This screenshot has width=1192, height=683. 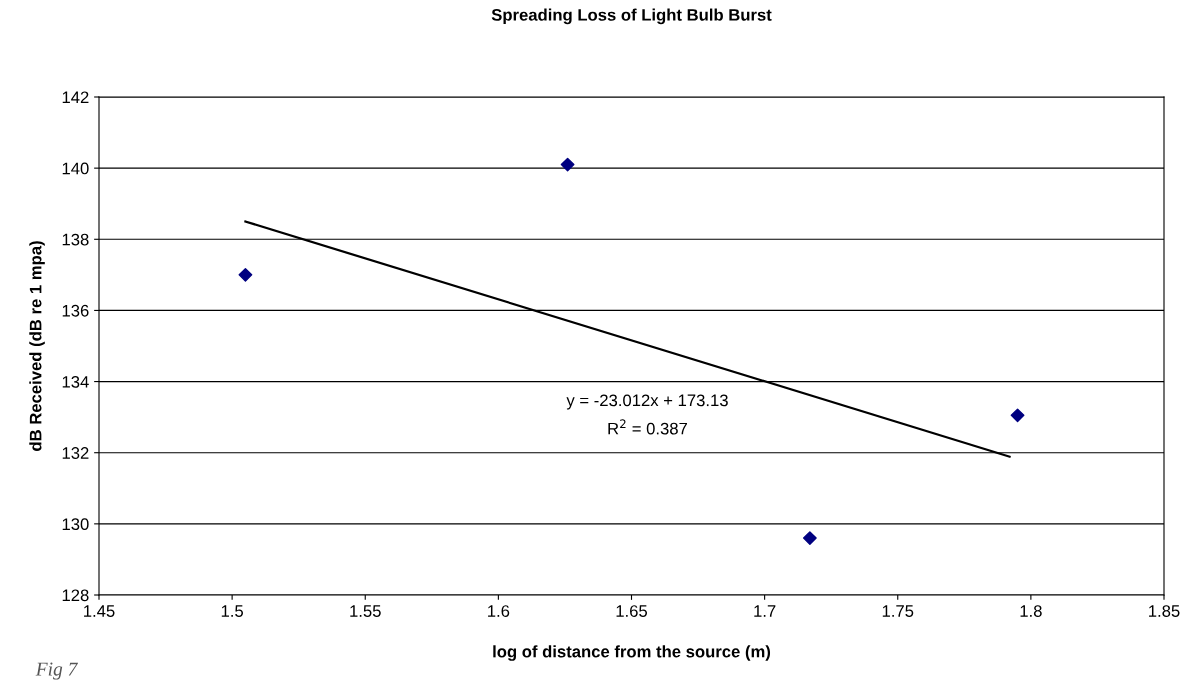 I want to click on y-tick-label: 134, so click(x=75, y=381).